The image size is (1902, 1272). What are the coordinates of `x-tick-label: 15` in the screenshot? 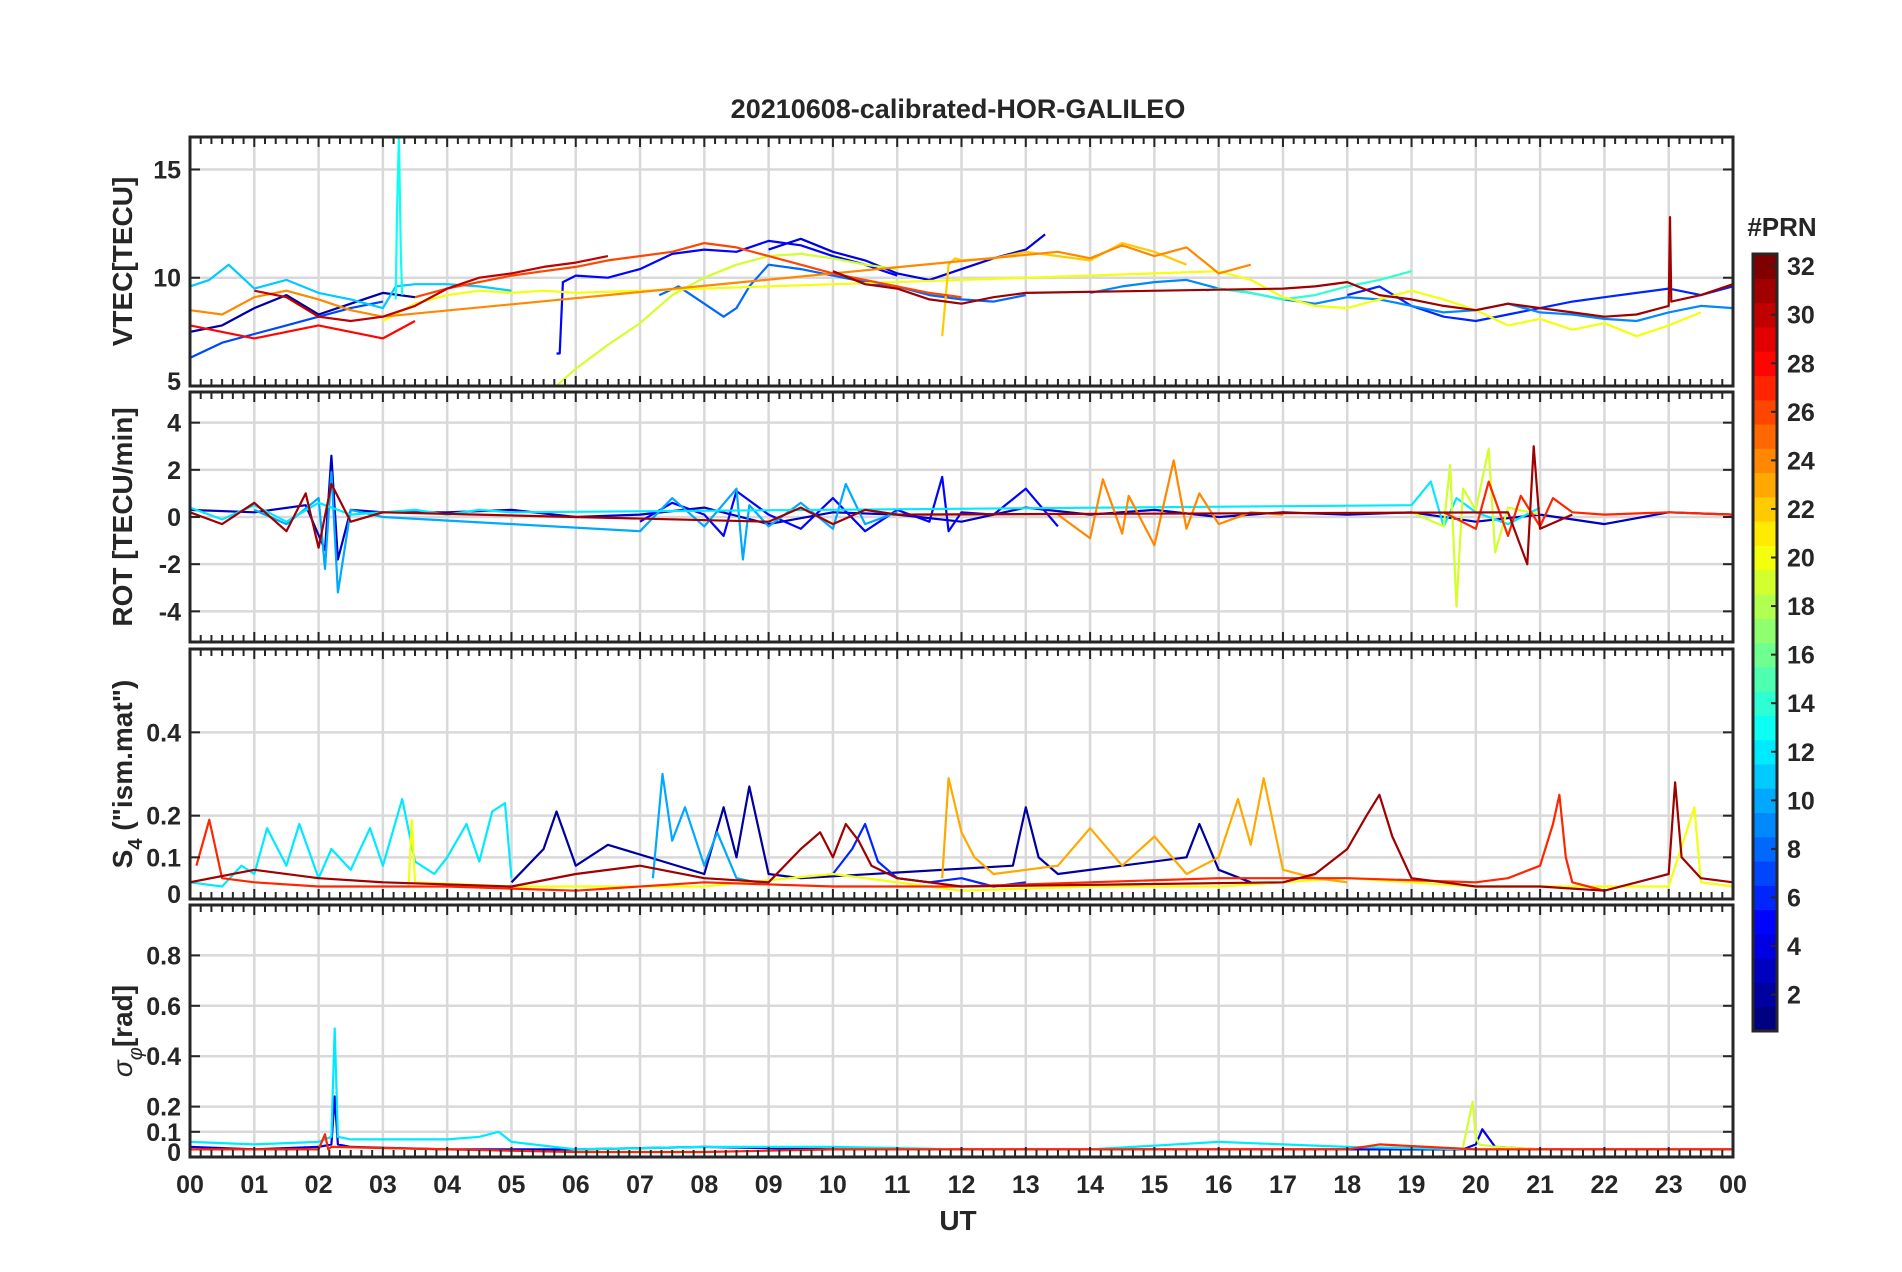 It's located at (1154, 1185).